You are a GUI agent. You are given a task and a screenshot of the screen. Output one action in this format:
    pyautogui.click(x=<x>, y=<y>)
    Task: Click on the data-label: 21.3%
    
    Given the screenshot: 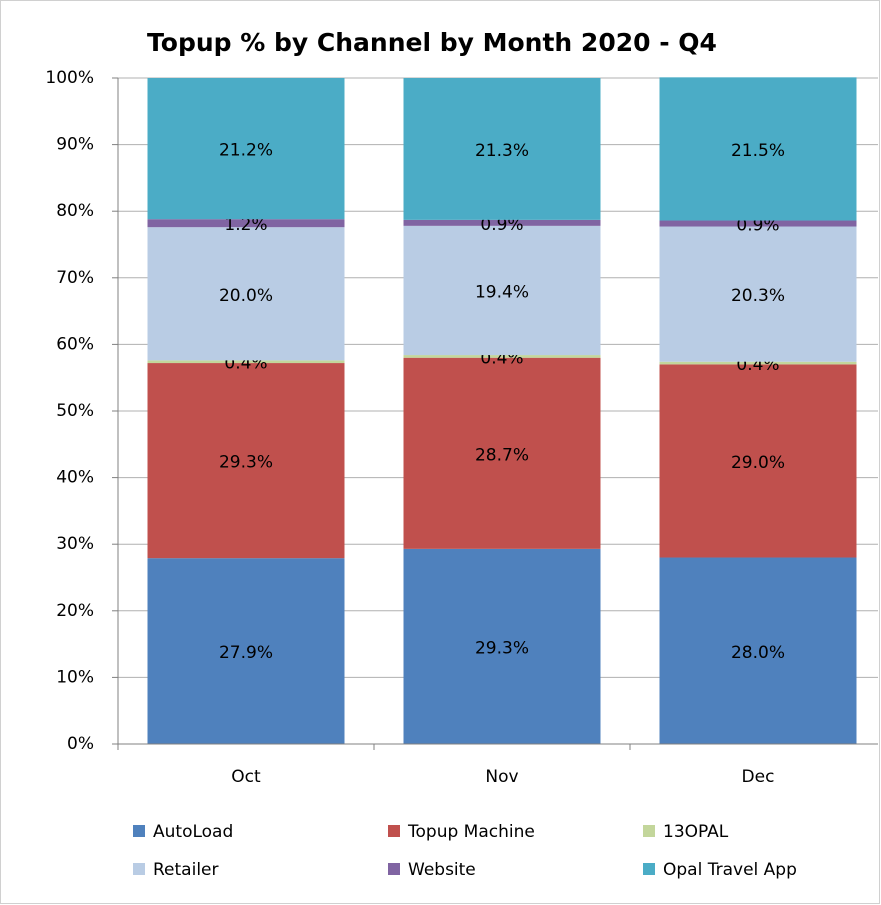 What is the action you would take?
    pyautogui.click(x=502, y=151)
    